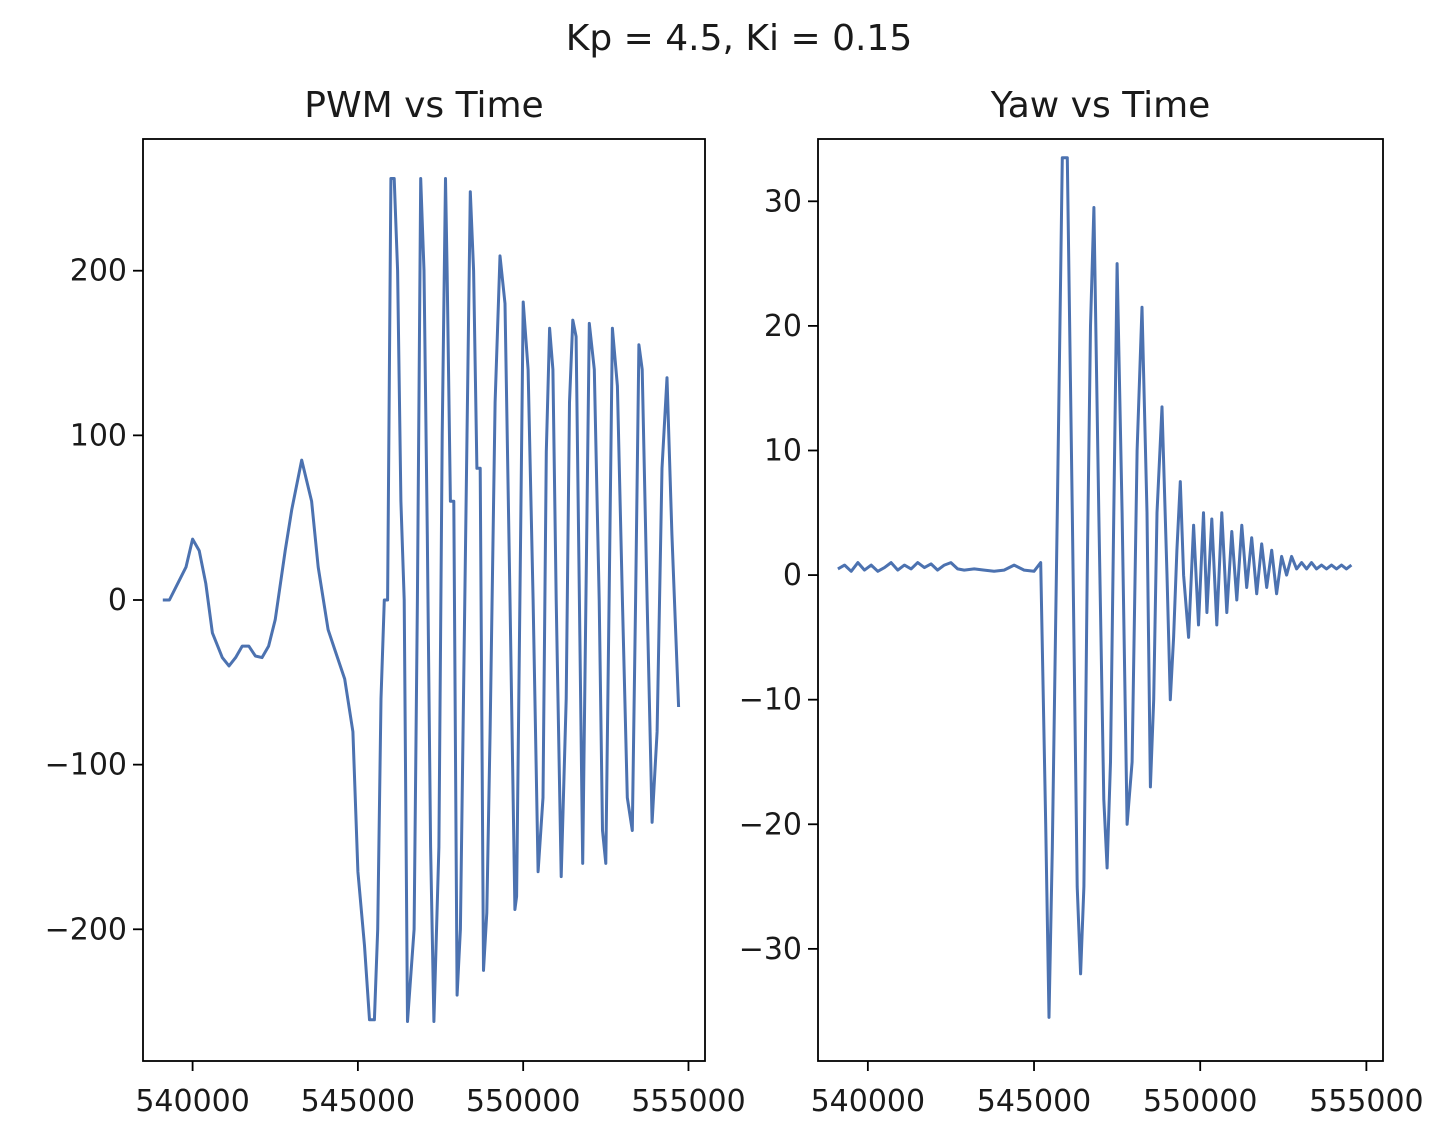 This screenshot has width=1455, height=1142. What do you see at coordinates (770, 949) in the screenshot?
I see `y-tick-label: −30` at bounding box center [770, 949].